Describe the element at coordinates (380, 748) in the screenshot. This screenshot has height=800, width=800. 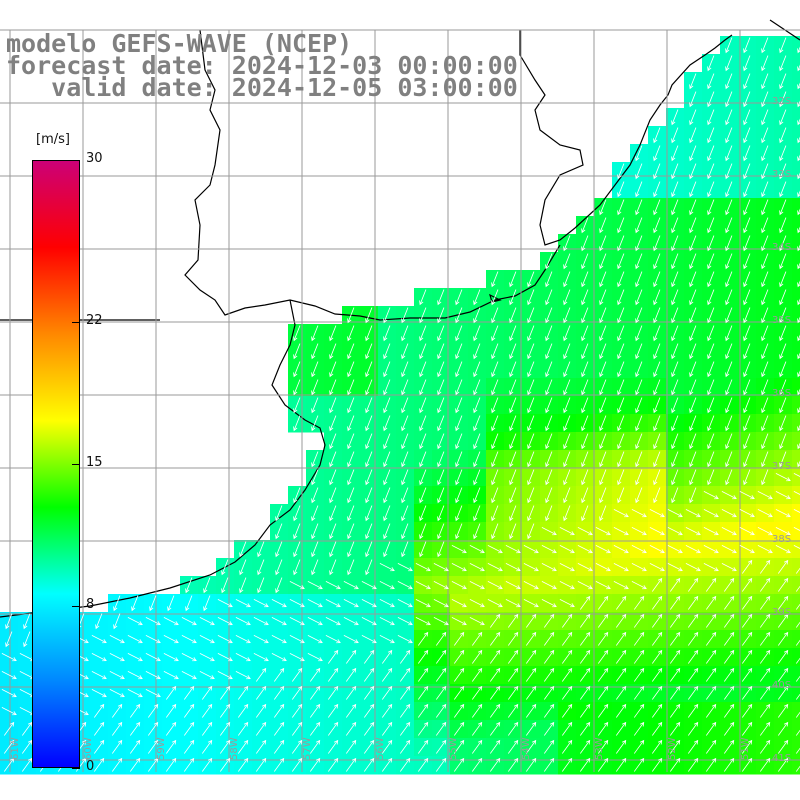
I see `longitude-label: 56W` at that location.